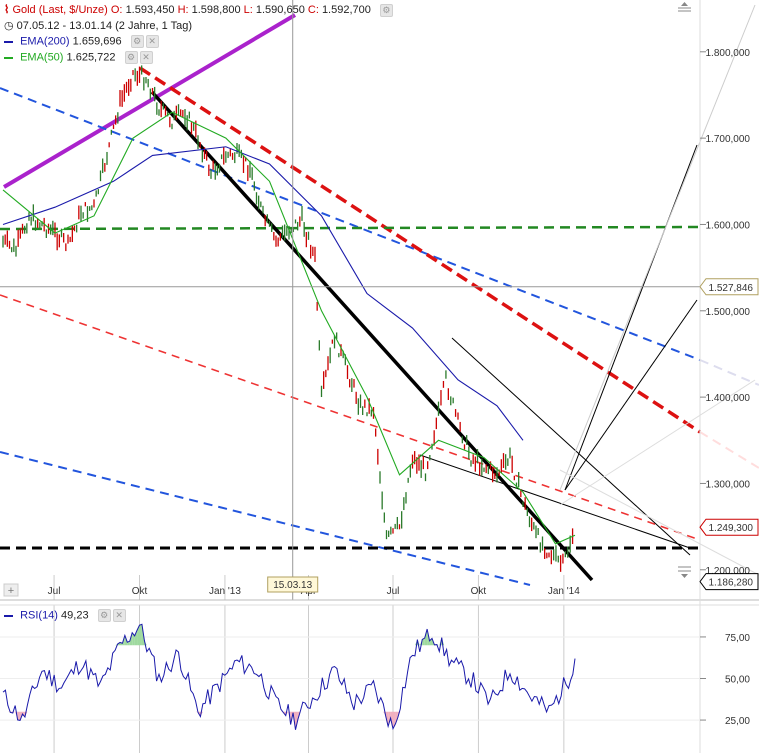 The image size is (759, 753). Describe the element at coordinates (684, 572) in the screenshot. I see `scale-widget-bottom` at that location.